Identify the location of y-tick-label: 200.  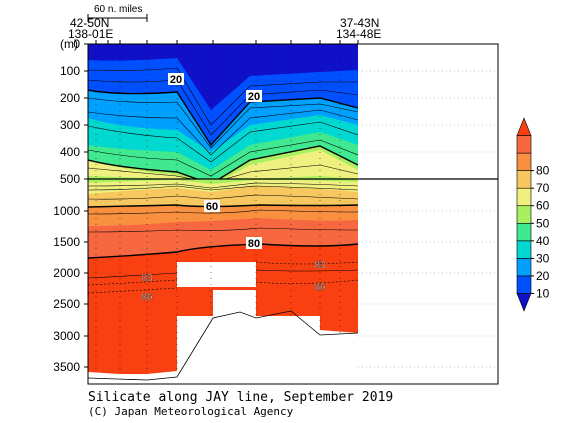
(70, 98).